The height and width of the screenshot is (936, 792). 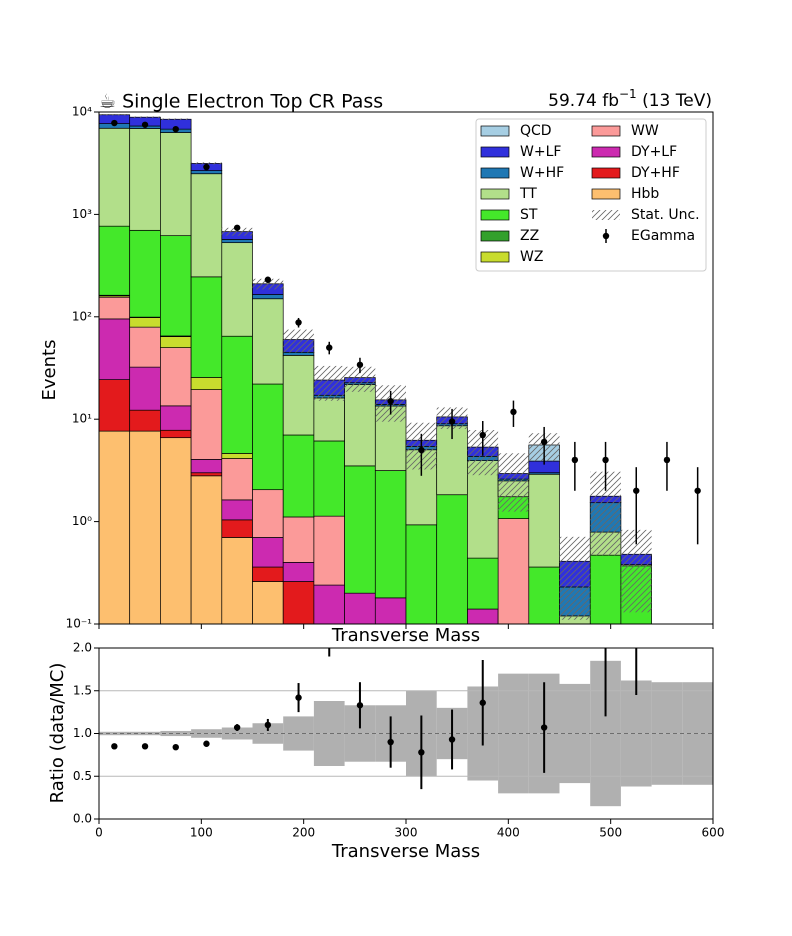 I want to click on y-tick-label: 10⁴, so click(x=82, y=112).